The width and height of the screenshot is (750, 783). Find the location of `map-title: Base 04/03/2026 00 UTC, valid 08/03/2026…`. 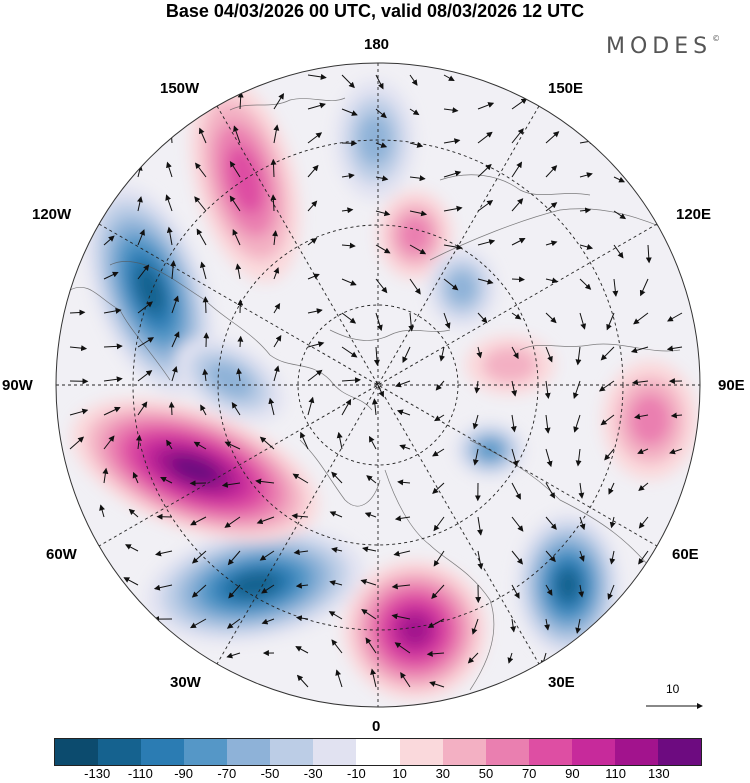

map-title: Base 04/03/2026 00 UTC, valid 08/03/2026… is located at coordinates (375, 11).